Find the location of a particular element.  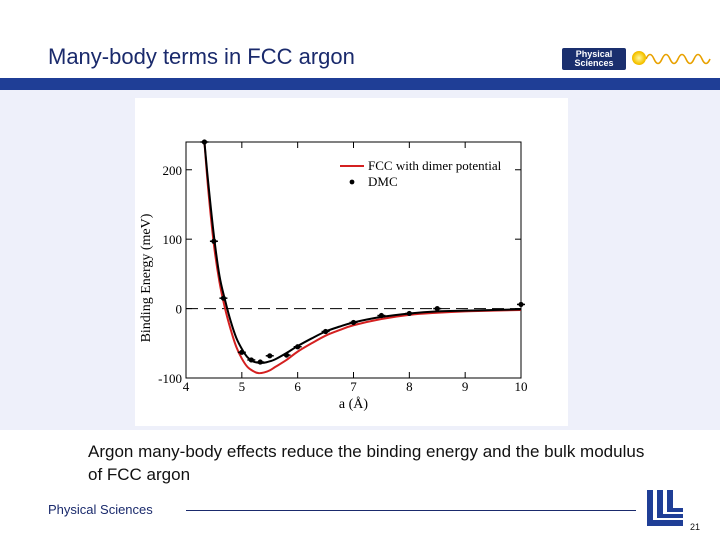

y-tick-label: 0 is located at coordinates (179, 309).